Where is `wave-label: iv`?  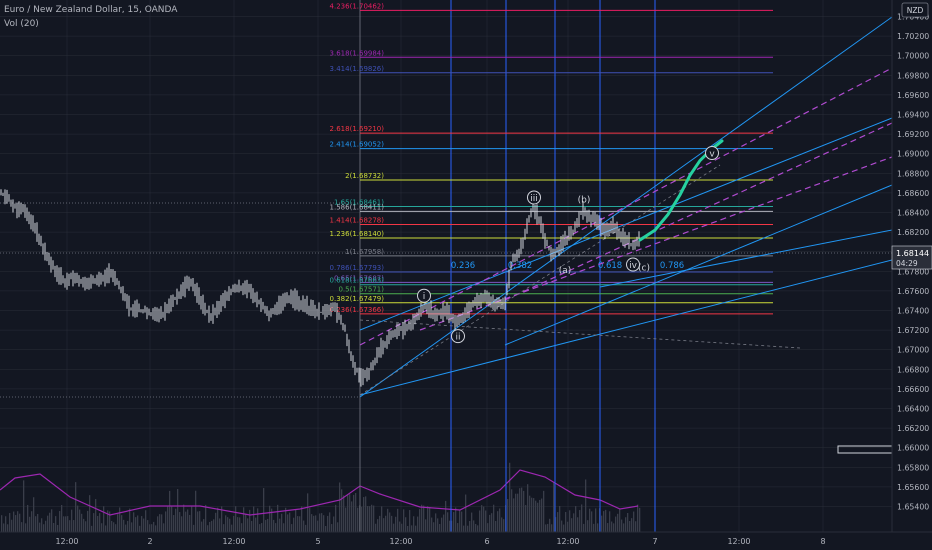 wave-label: iv is located at coordinates (633, 266).